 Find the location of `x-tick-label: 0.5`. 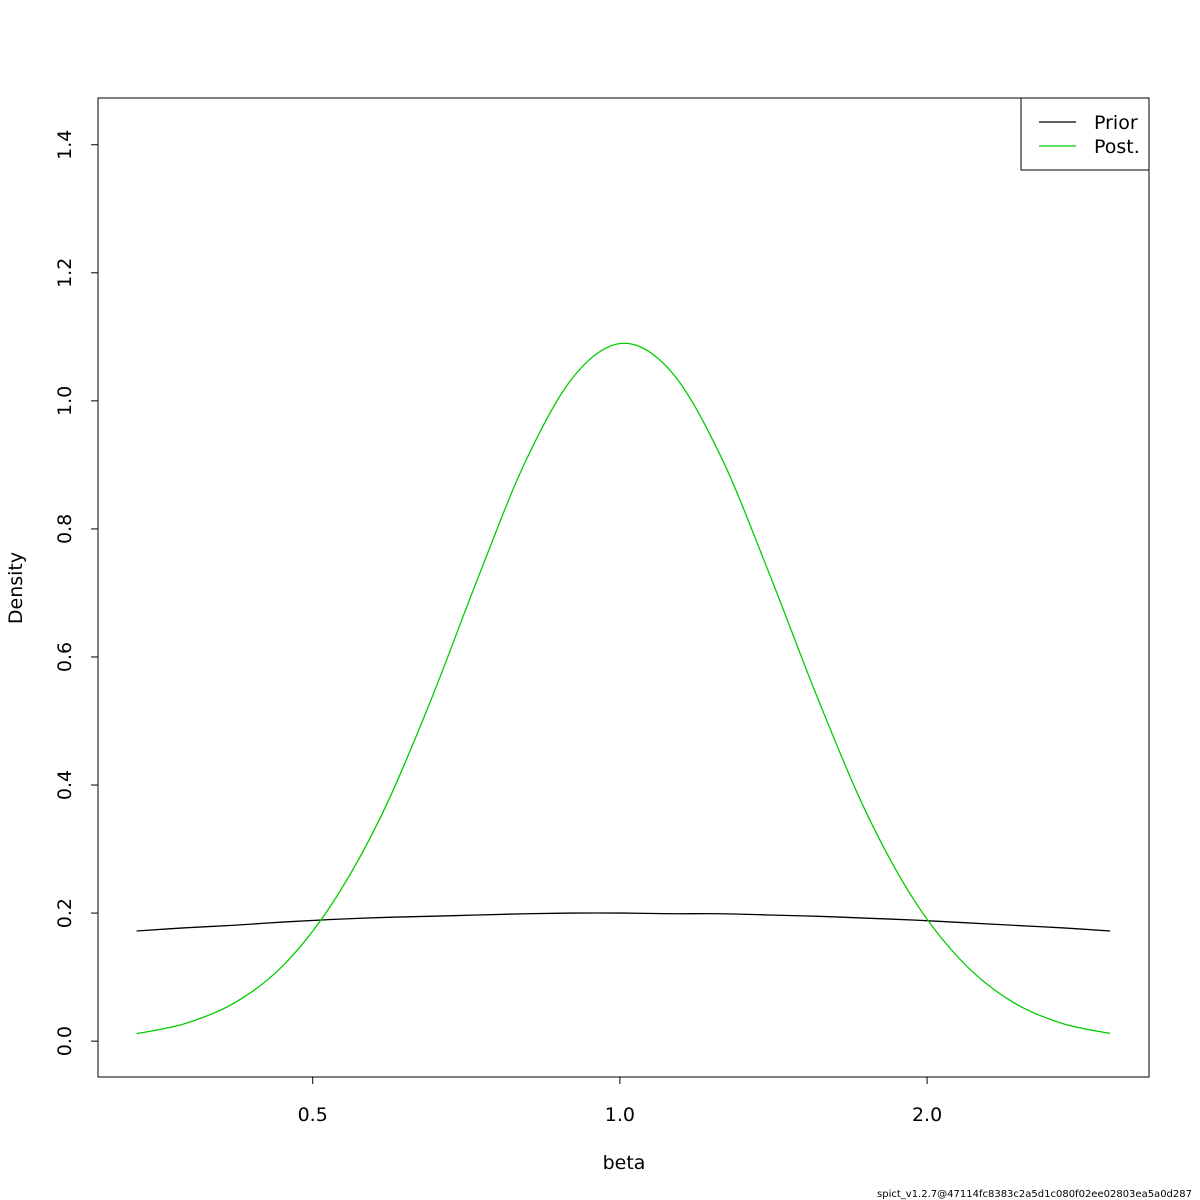

x-tick-label: 0.5 is located at coordinates (313, 1115).